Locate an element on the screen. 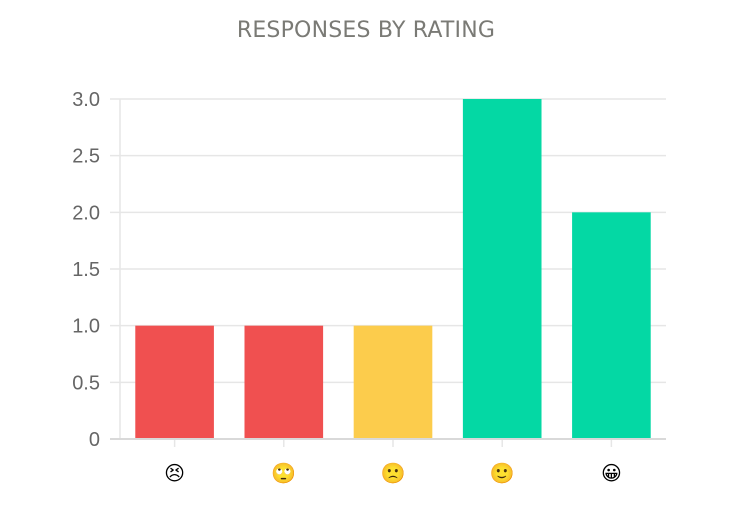 The height and width of the screenshot is (511, 732). chart-title: RESPONSES BY RATING is located at coordinates (366, 30).